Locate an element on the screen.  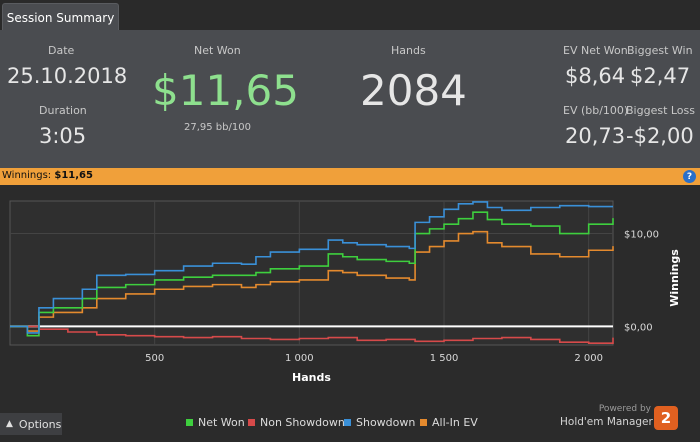
biggest-win-label: Biggest Win is located at coordinates (660, 50).